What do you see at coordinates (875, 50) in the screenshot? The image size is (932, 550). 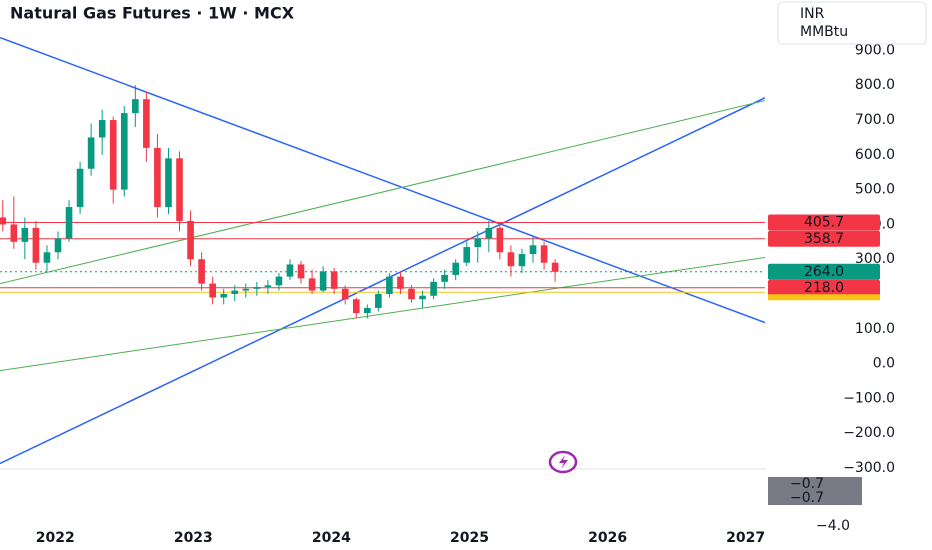 I see `y-tick-label: 900.0` at bounding box center [875, 50].